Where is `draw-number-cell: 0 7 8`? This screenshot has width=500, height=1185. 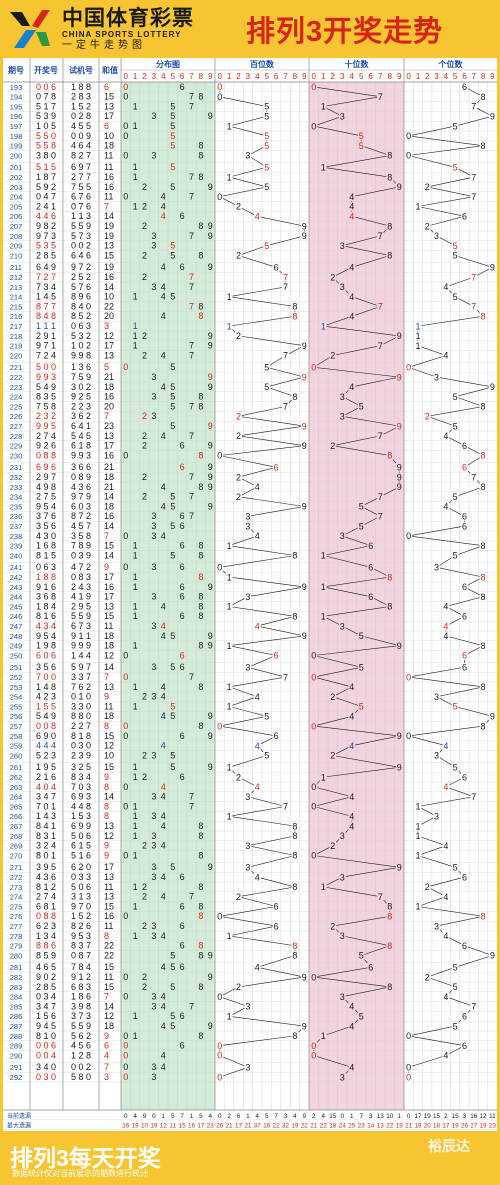
draw-number-cell: 0 7 8 is located at coordinates (46, 97).